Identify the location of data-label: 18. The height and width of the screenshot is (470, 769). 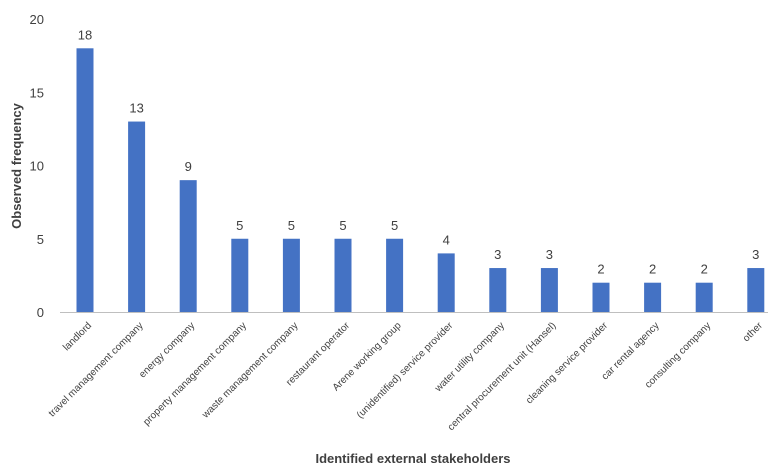
(85, 34).